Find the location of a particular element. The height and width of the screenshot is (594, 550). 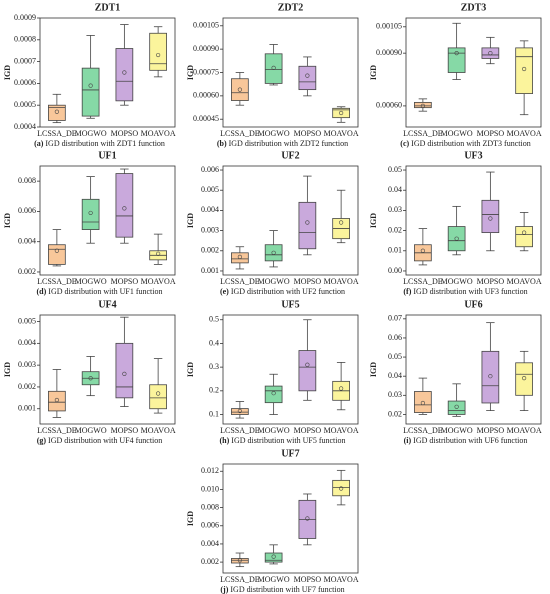

caption-label: (g) is located at coordinates (42, 440).